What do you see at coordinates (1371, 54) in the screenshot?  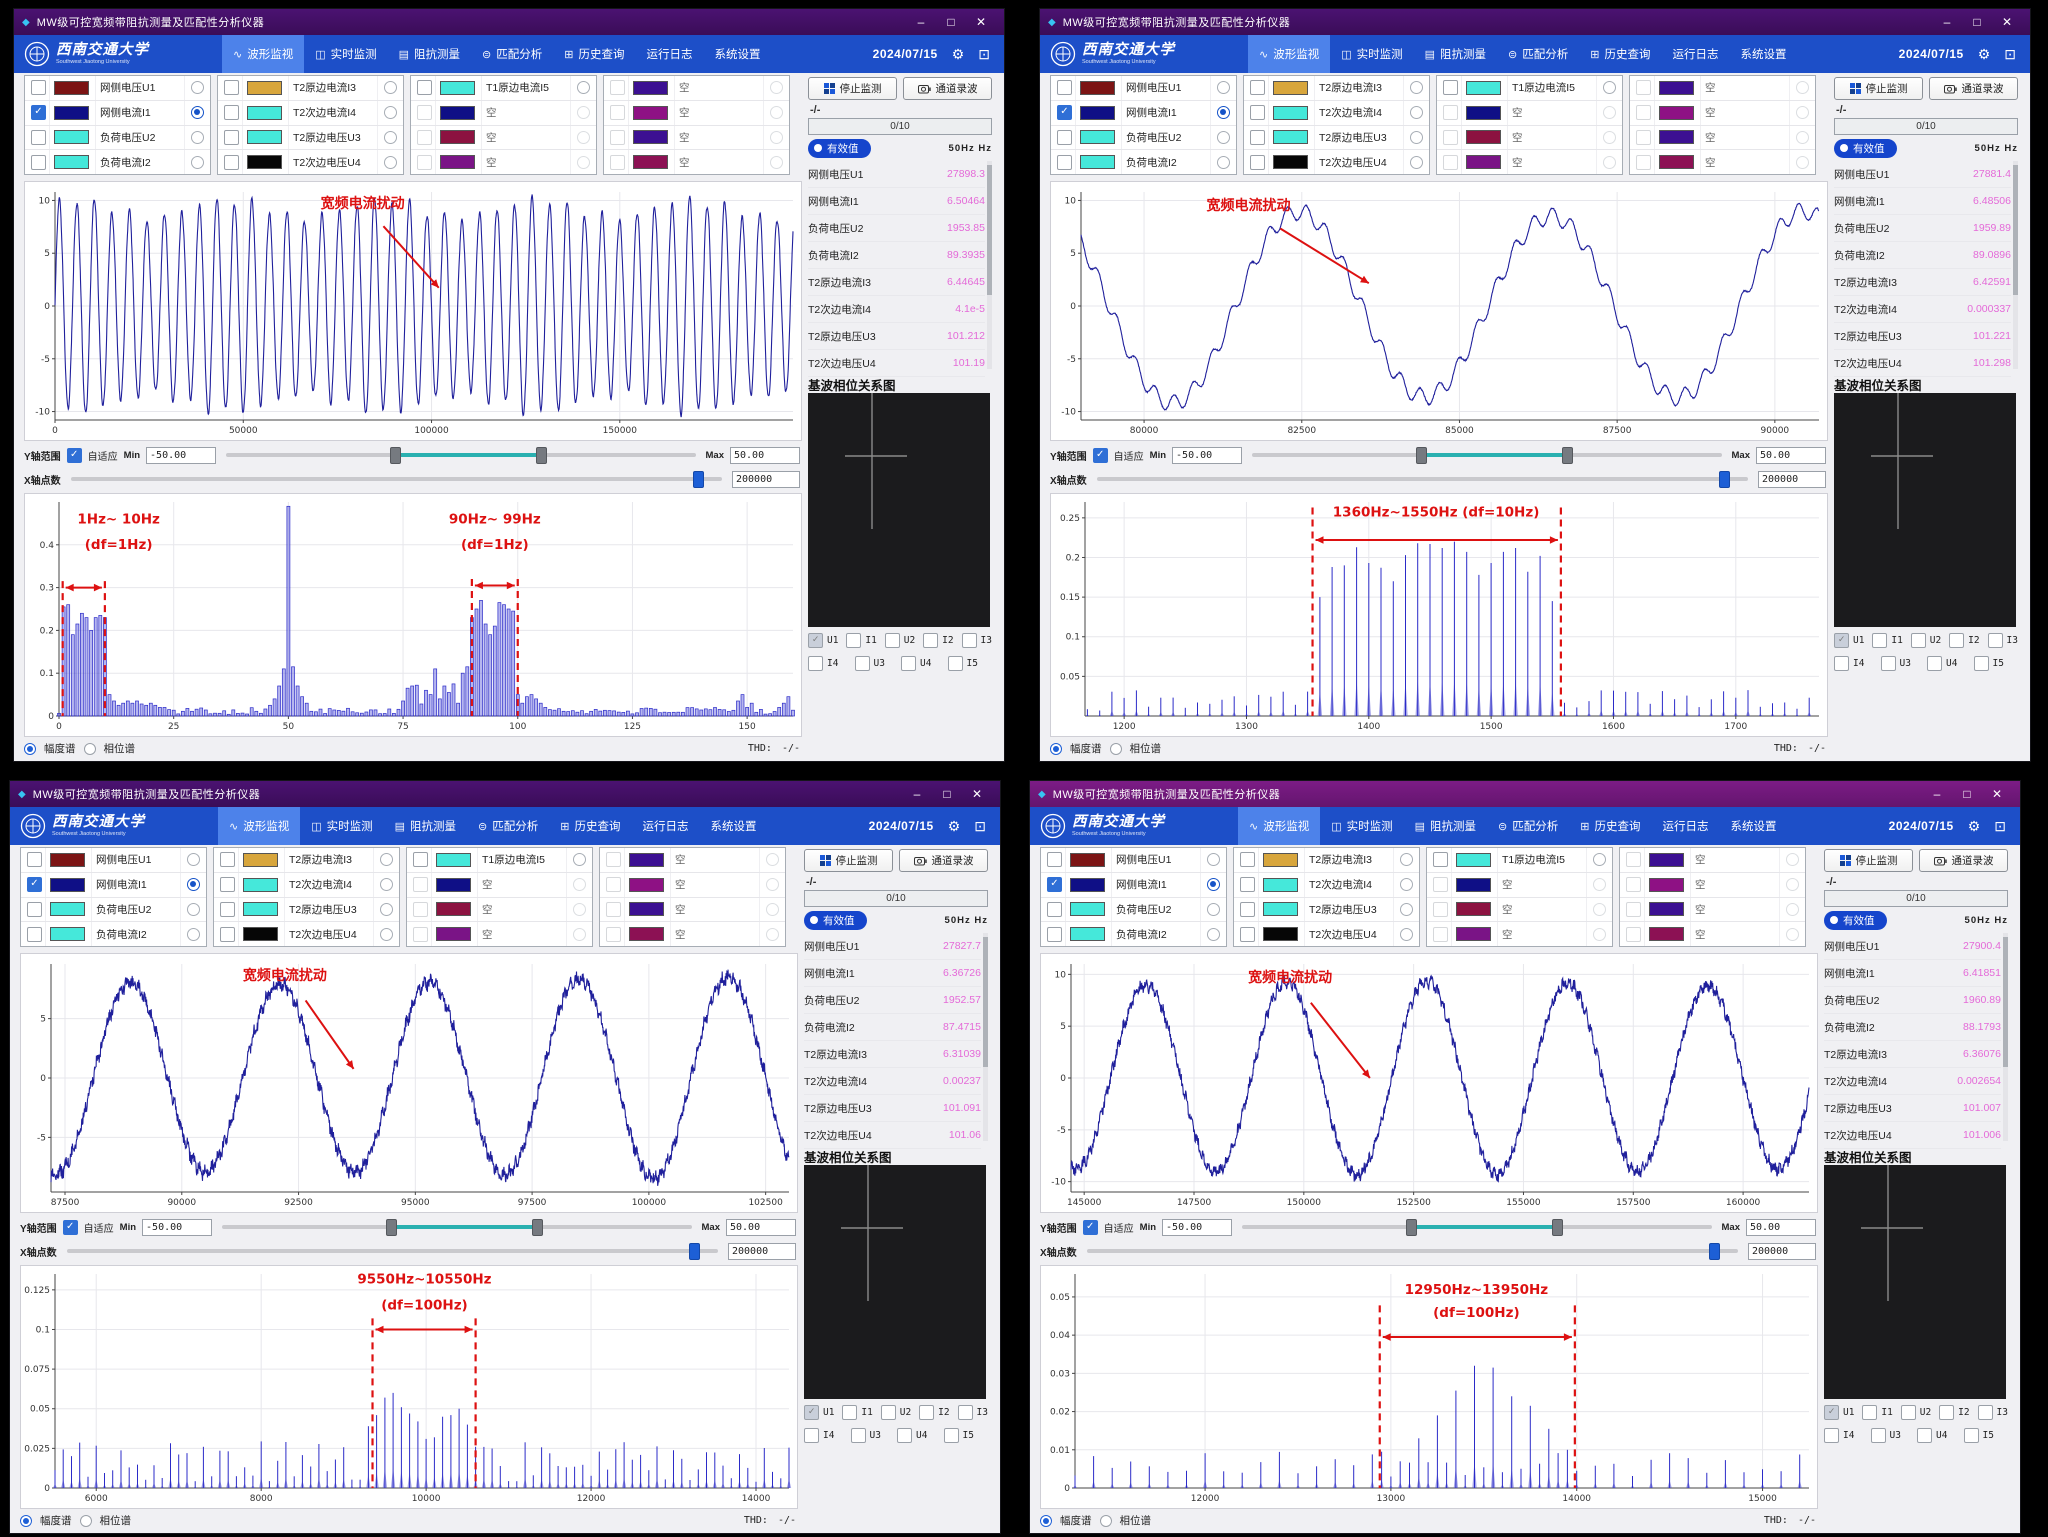 I see `tab-2: ◫ 实时监测` at bounding box center [1371, 54].